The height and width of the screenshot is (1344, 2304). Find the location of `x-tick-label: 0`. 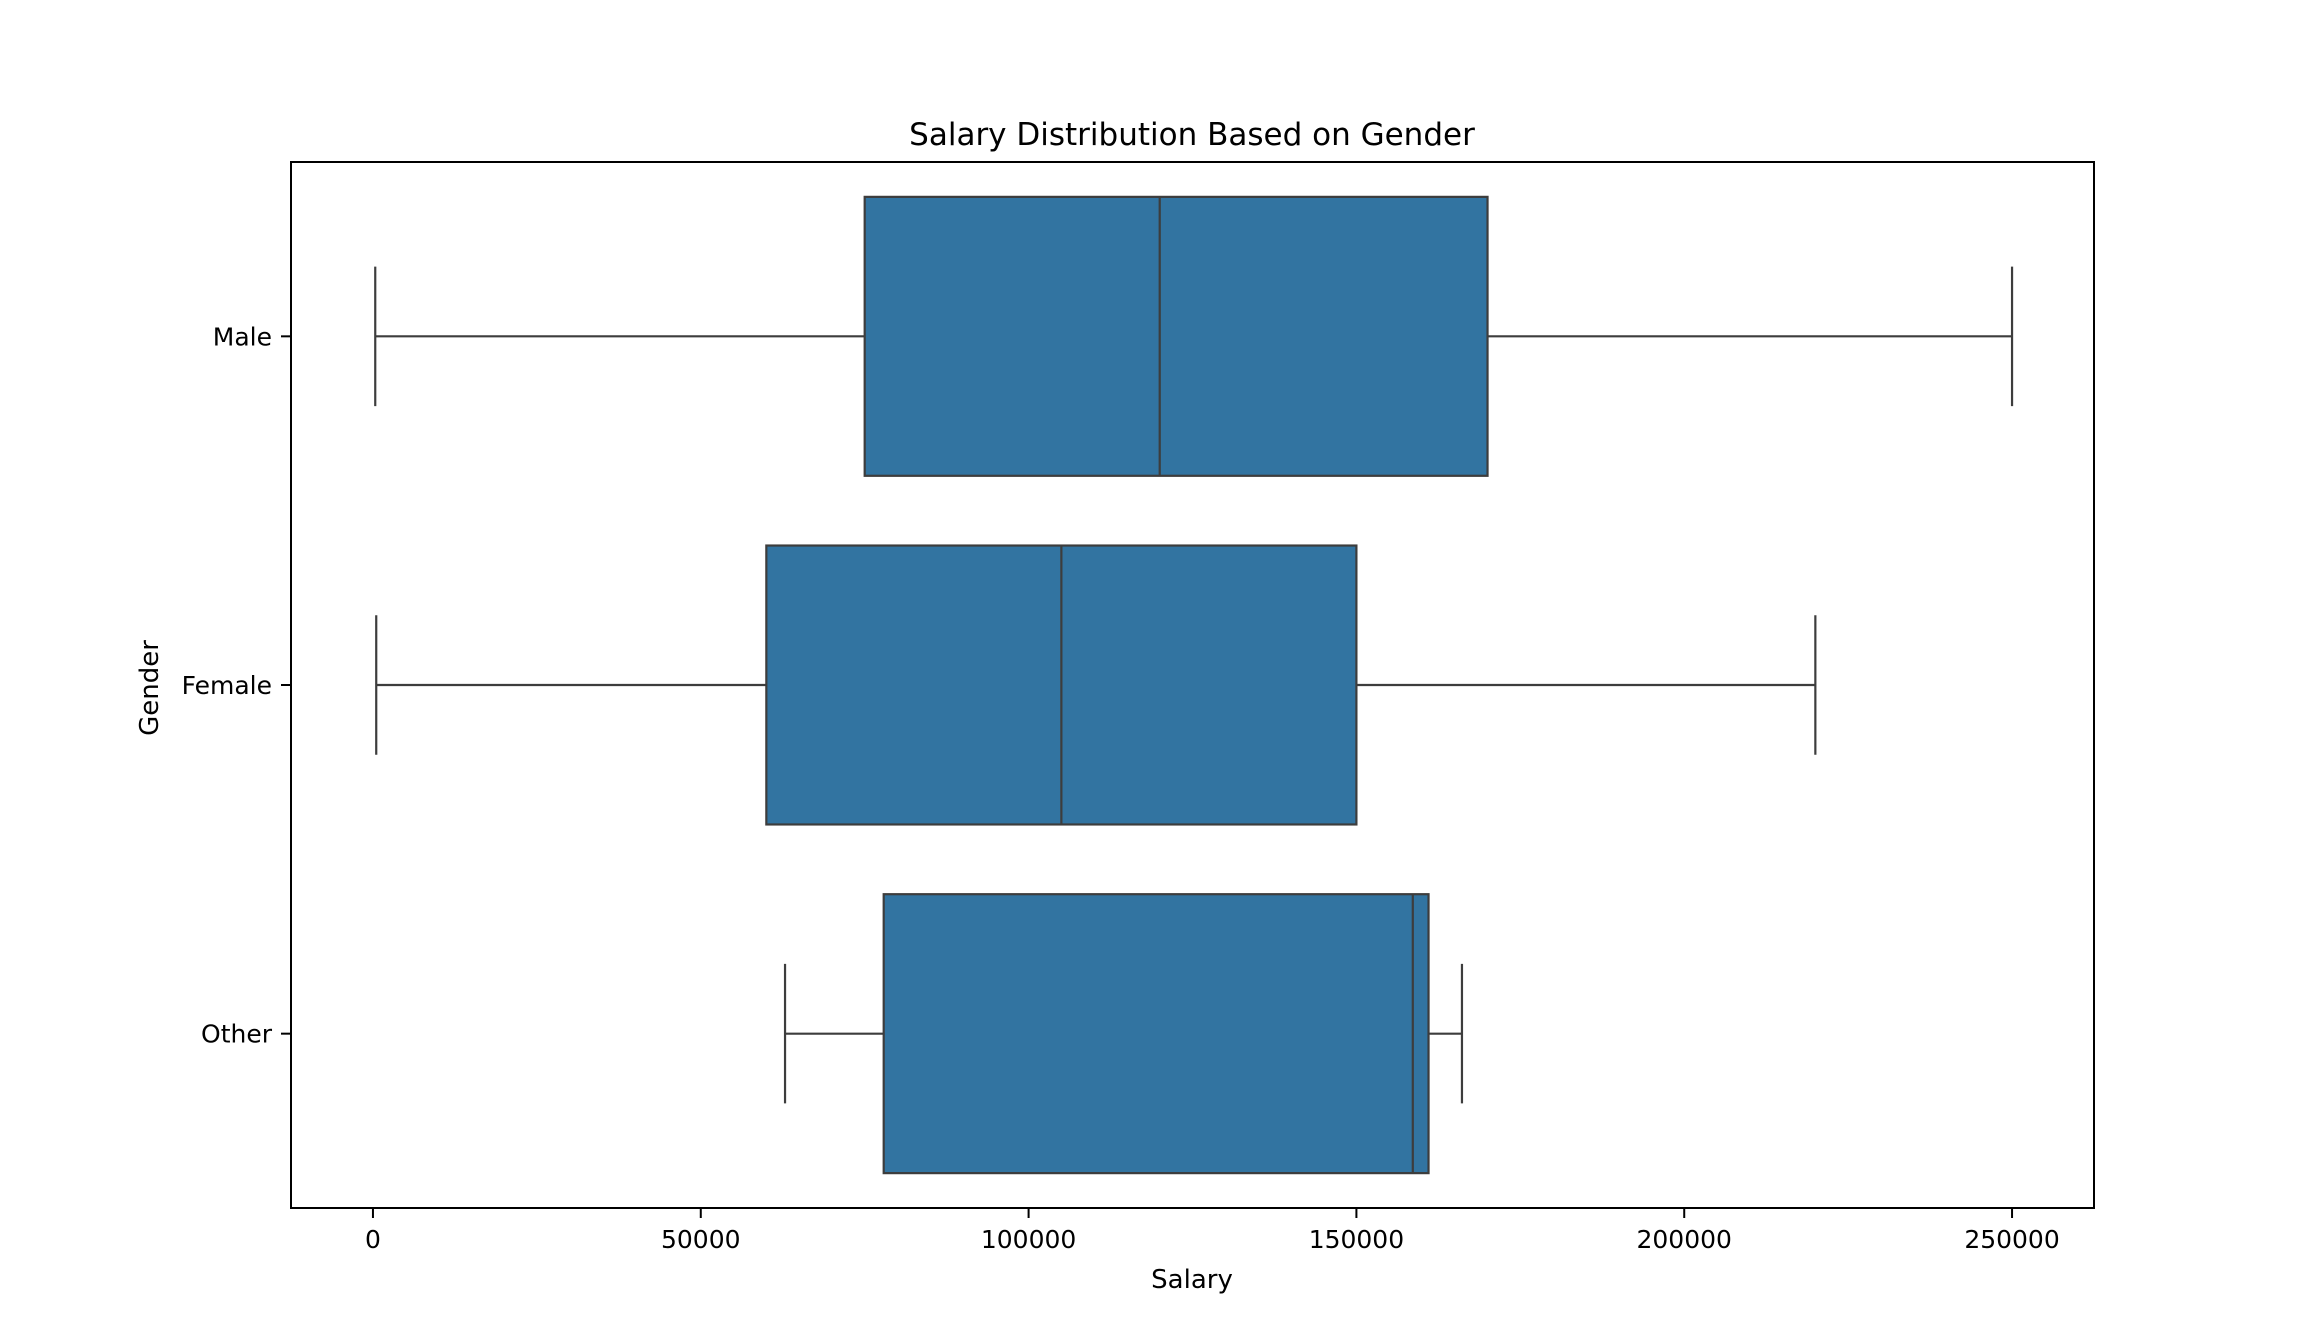

x-tick-label: 0 is located at coordinates (373, 1239).